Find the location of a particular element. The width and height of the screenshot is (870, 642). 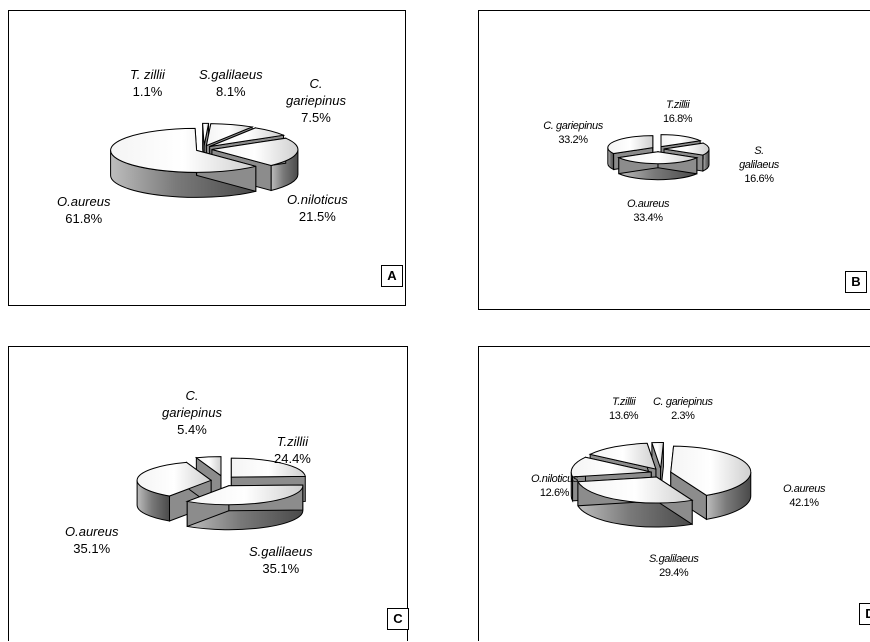

label-s-galilaeus: S. galilaeus 16.6% is located at coordinates (759, 165).